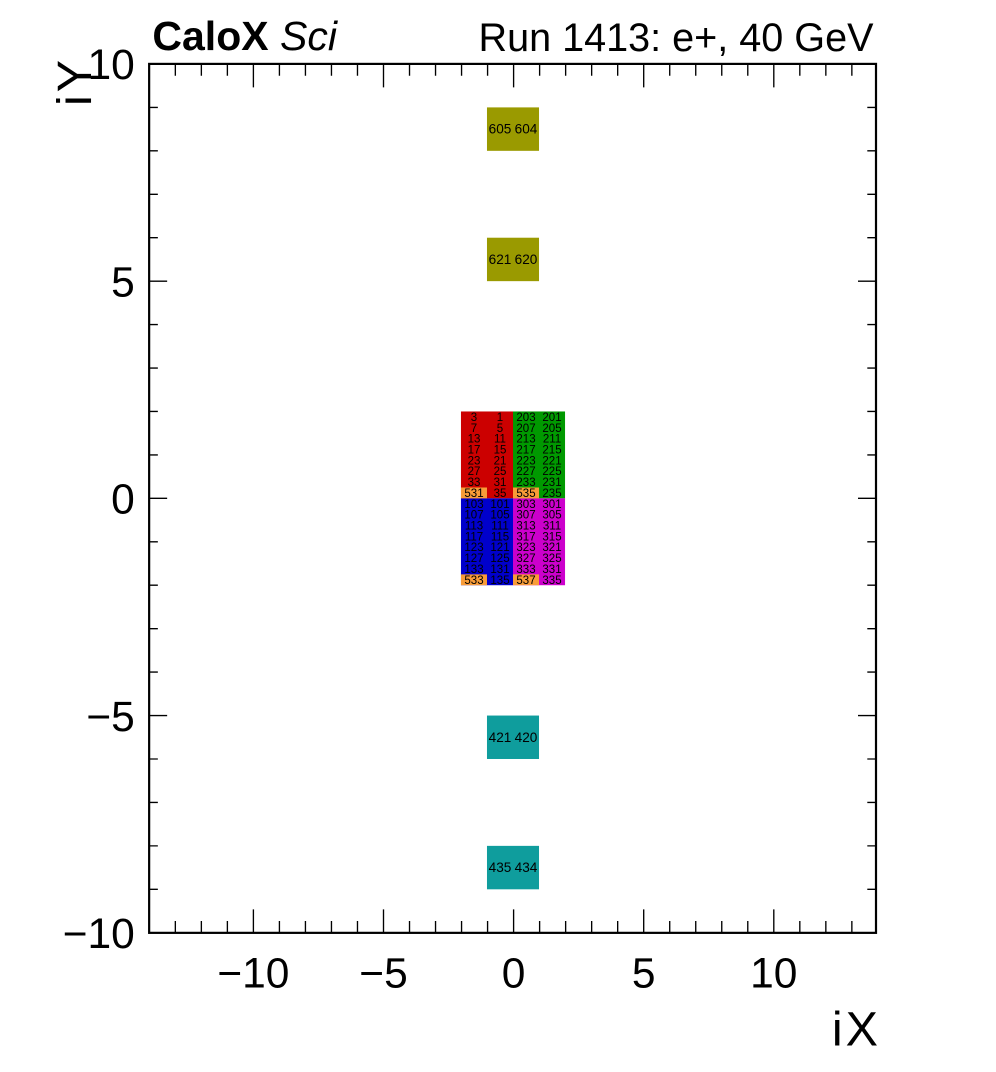 This screenshot has height=1072, width=996. I want to click on svg-text: 131, so click(499, 570).